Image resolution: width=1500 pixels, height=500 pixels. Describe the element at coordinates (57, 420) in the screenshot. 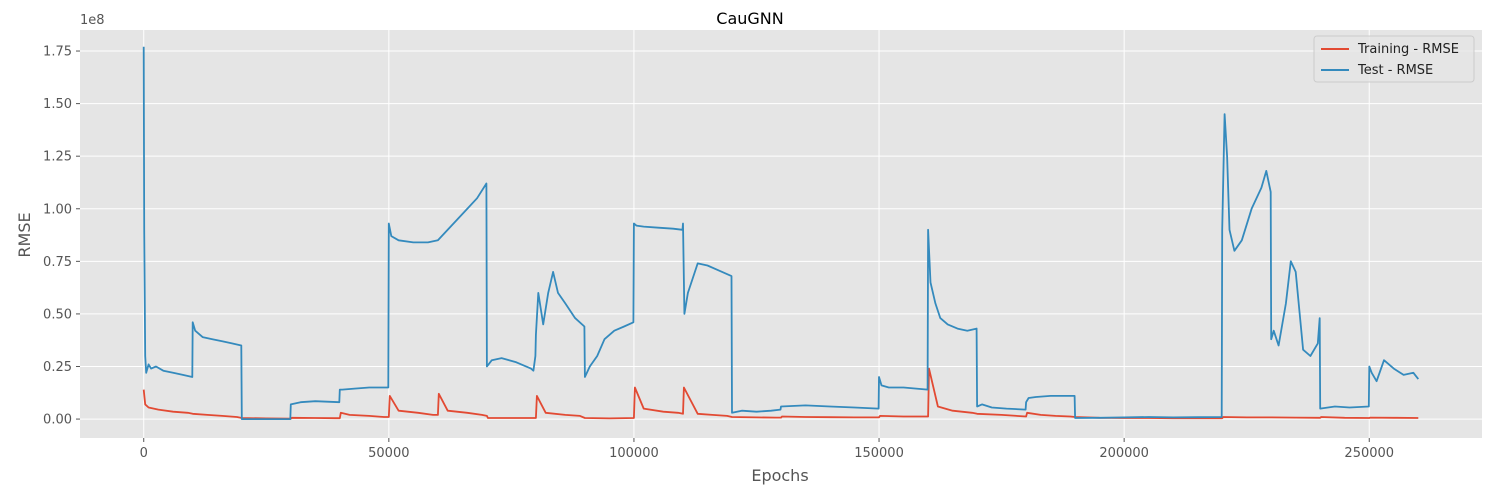

I see `y-tick-label: 0.00` at that location.